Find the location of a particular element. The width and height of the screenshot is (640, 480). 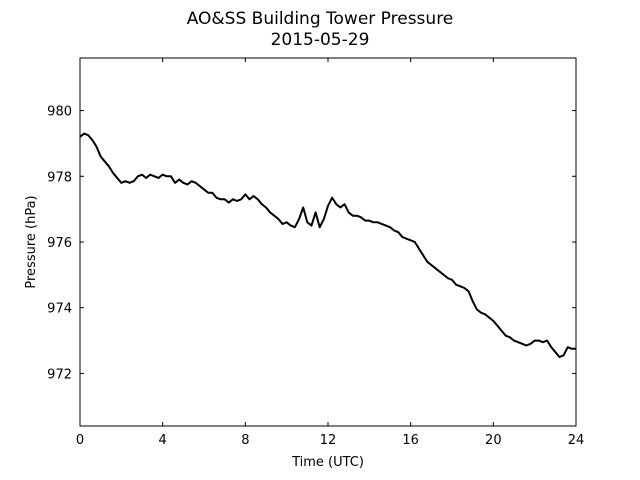

x-tick-label: 16 is located at coordinates (410, 440).